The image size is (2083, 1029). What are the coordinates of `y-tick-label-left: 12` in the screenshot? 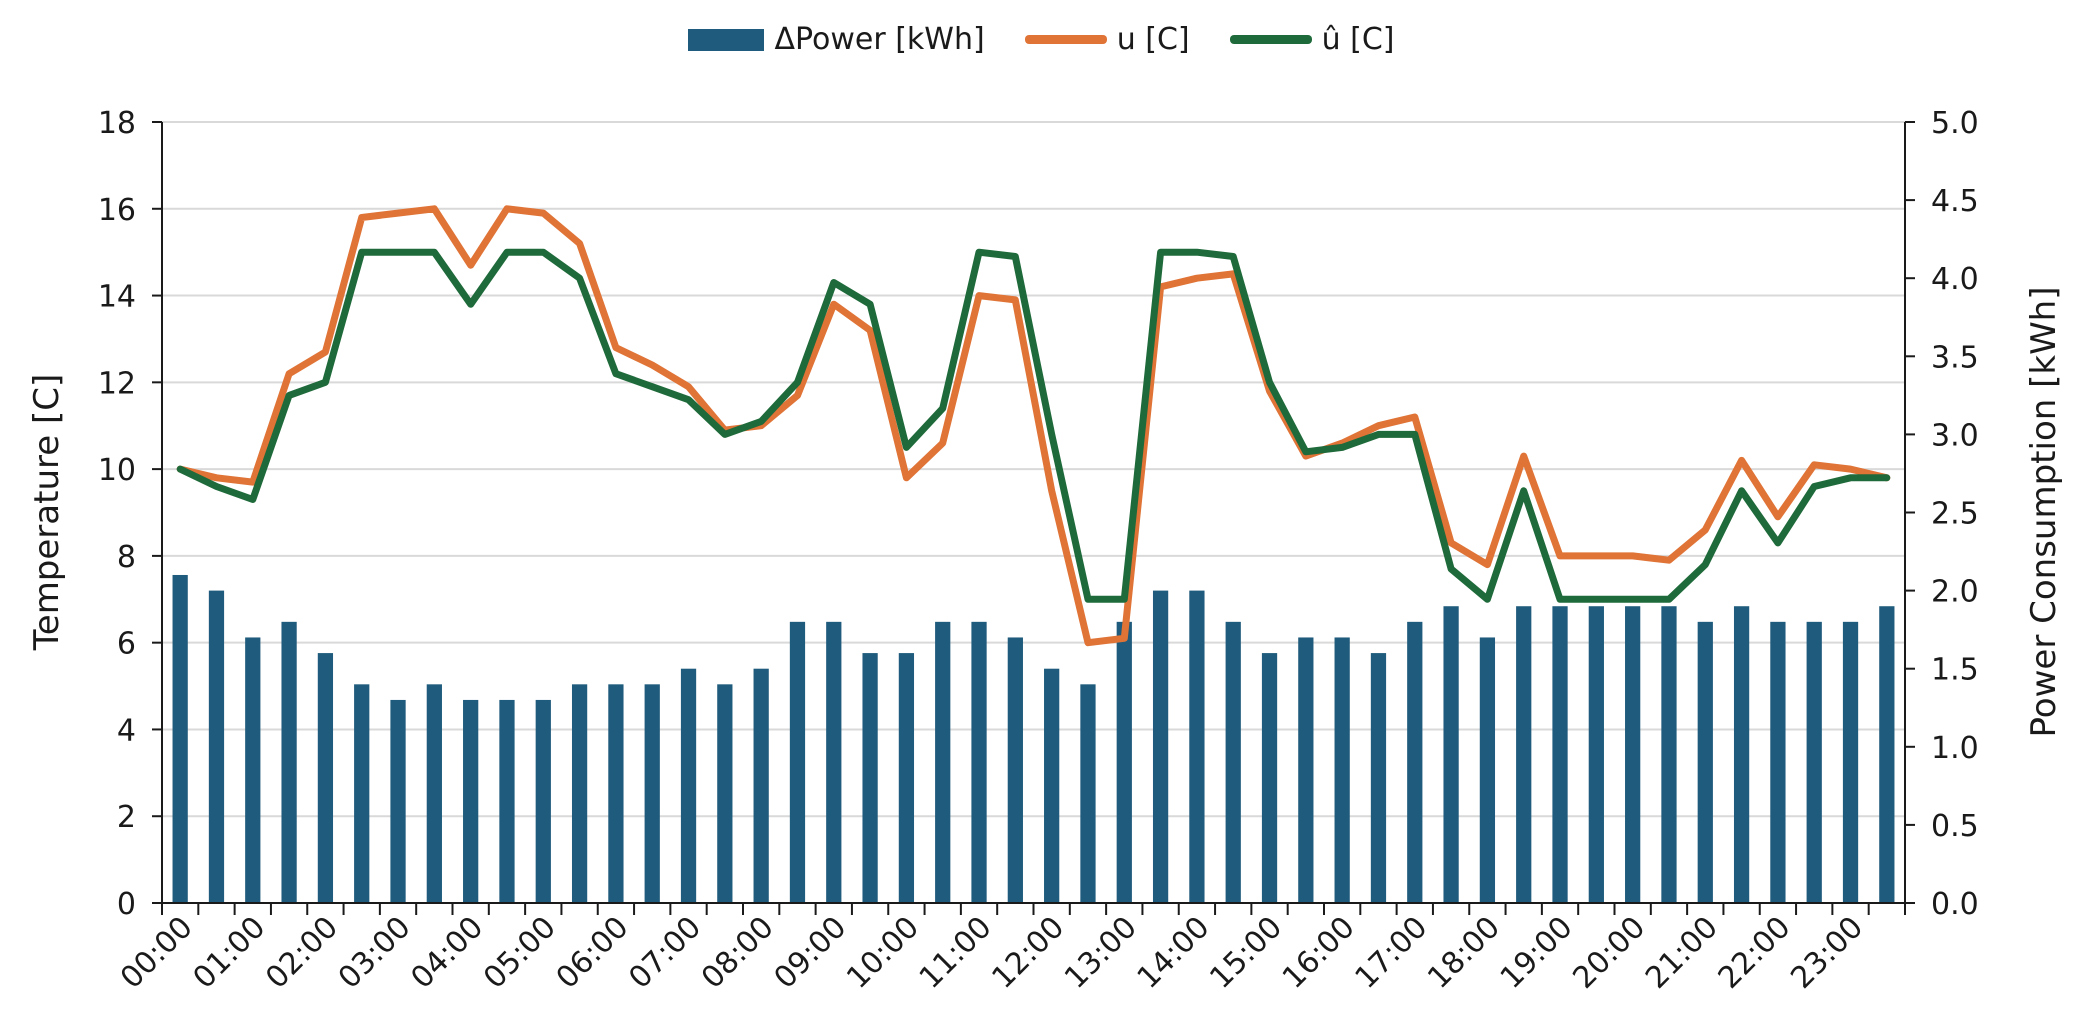 It's located at (117, 383).